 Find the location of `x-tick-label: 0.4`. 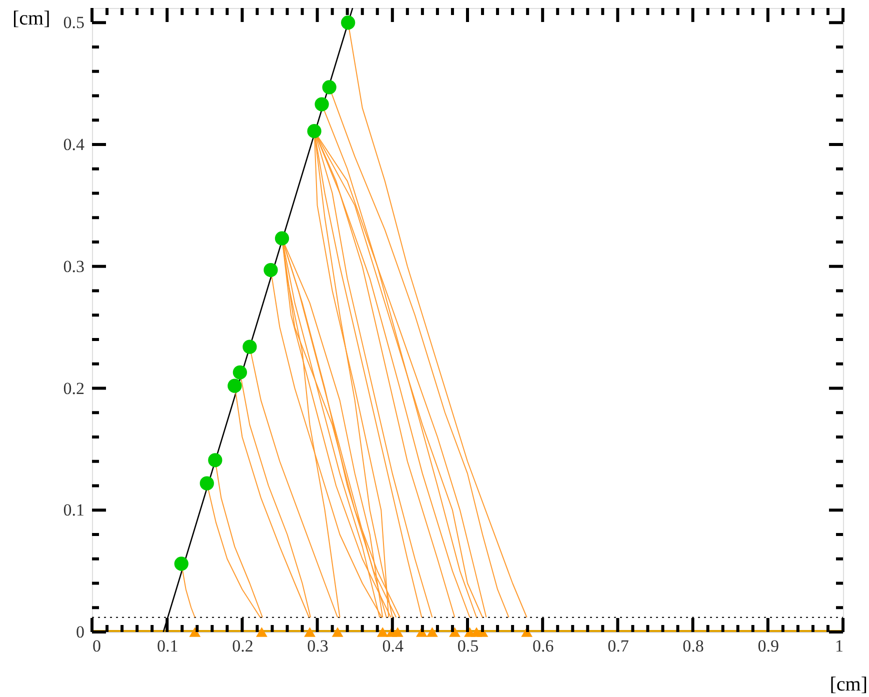

x-tick-label: 0.4 is located at coordinates (393, 646).